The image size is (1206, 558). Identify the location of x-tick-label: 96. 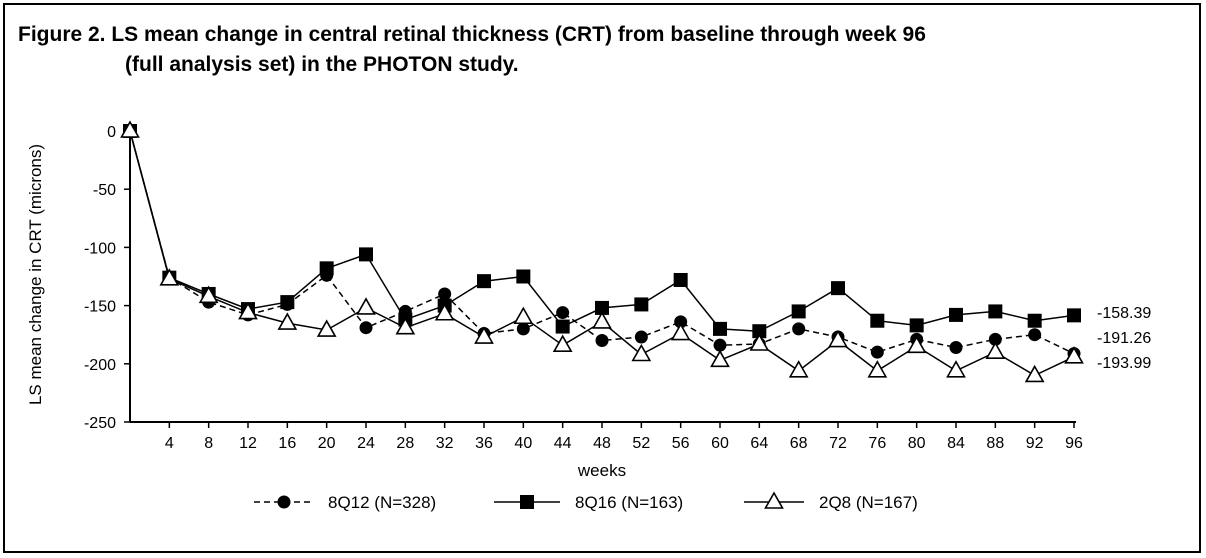
(1074, 443).